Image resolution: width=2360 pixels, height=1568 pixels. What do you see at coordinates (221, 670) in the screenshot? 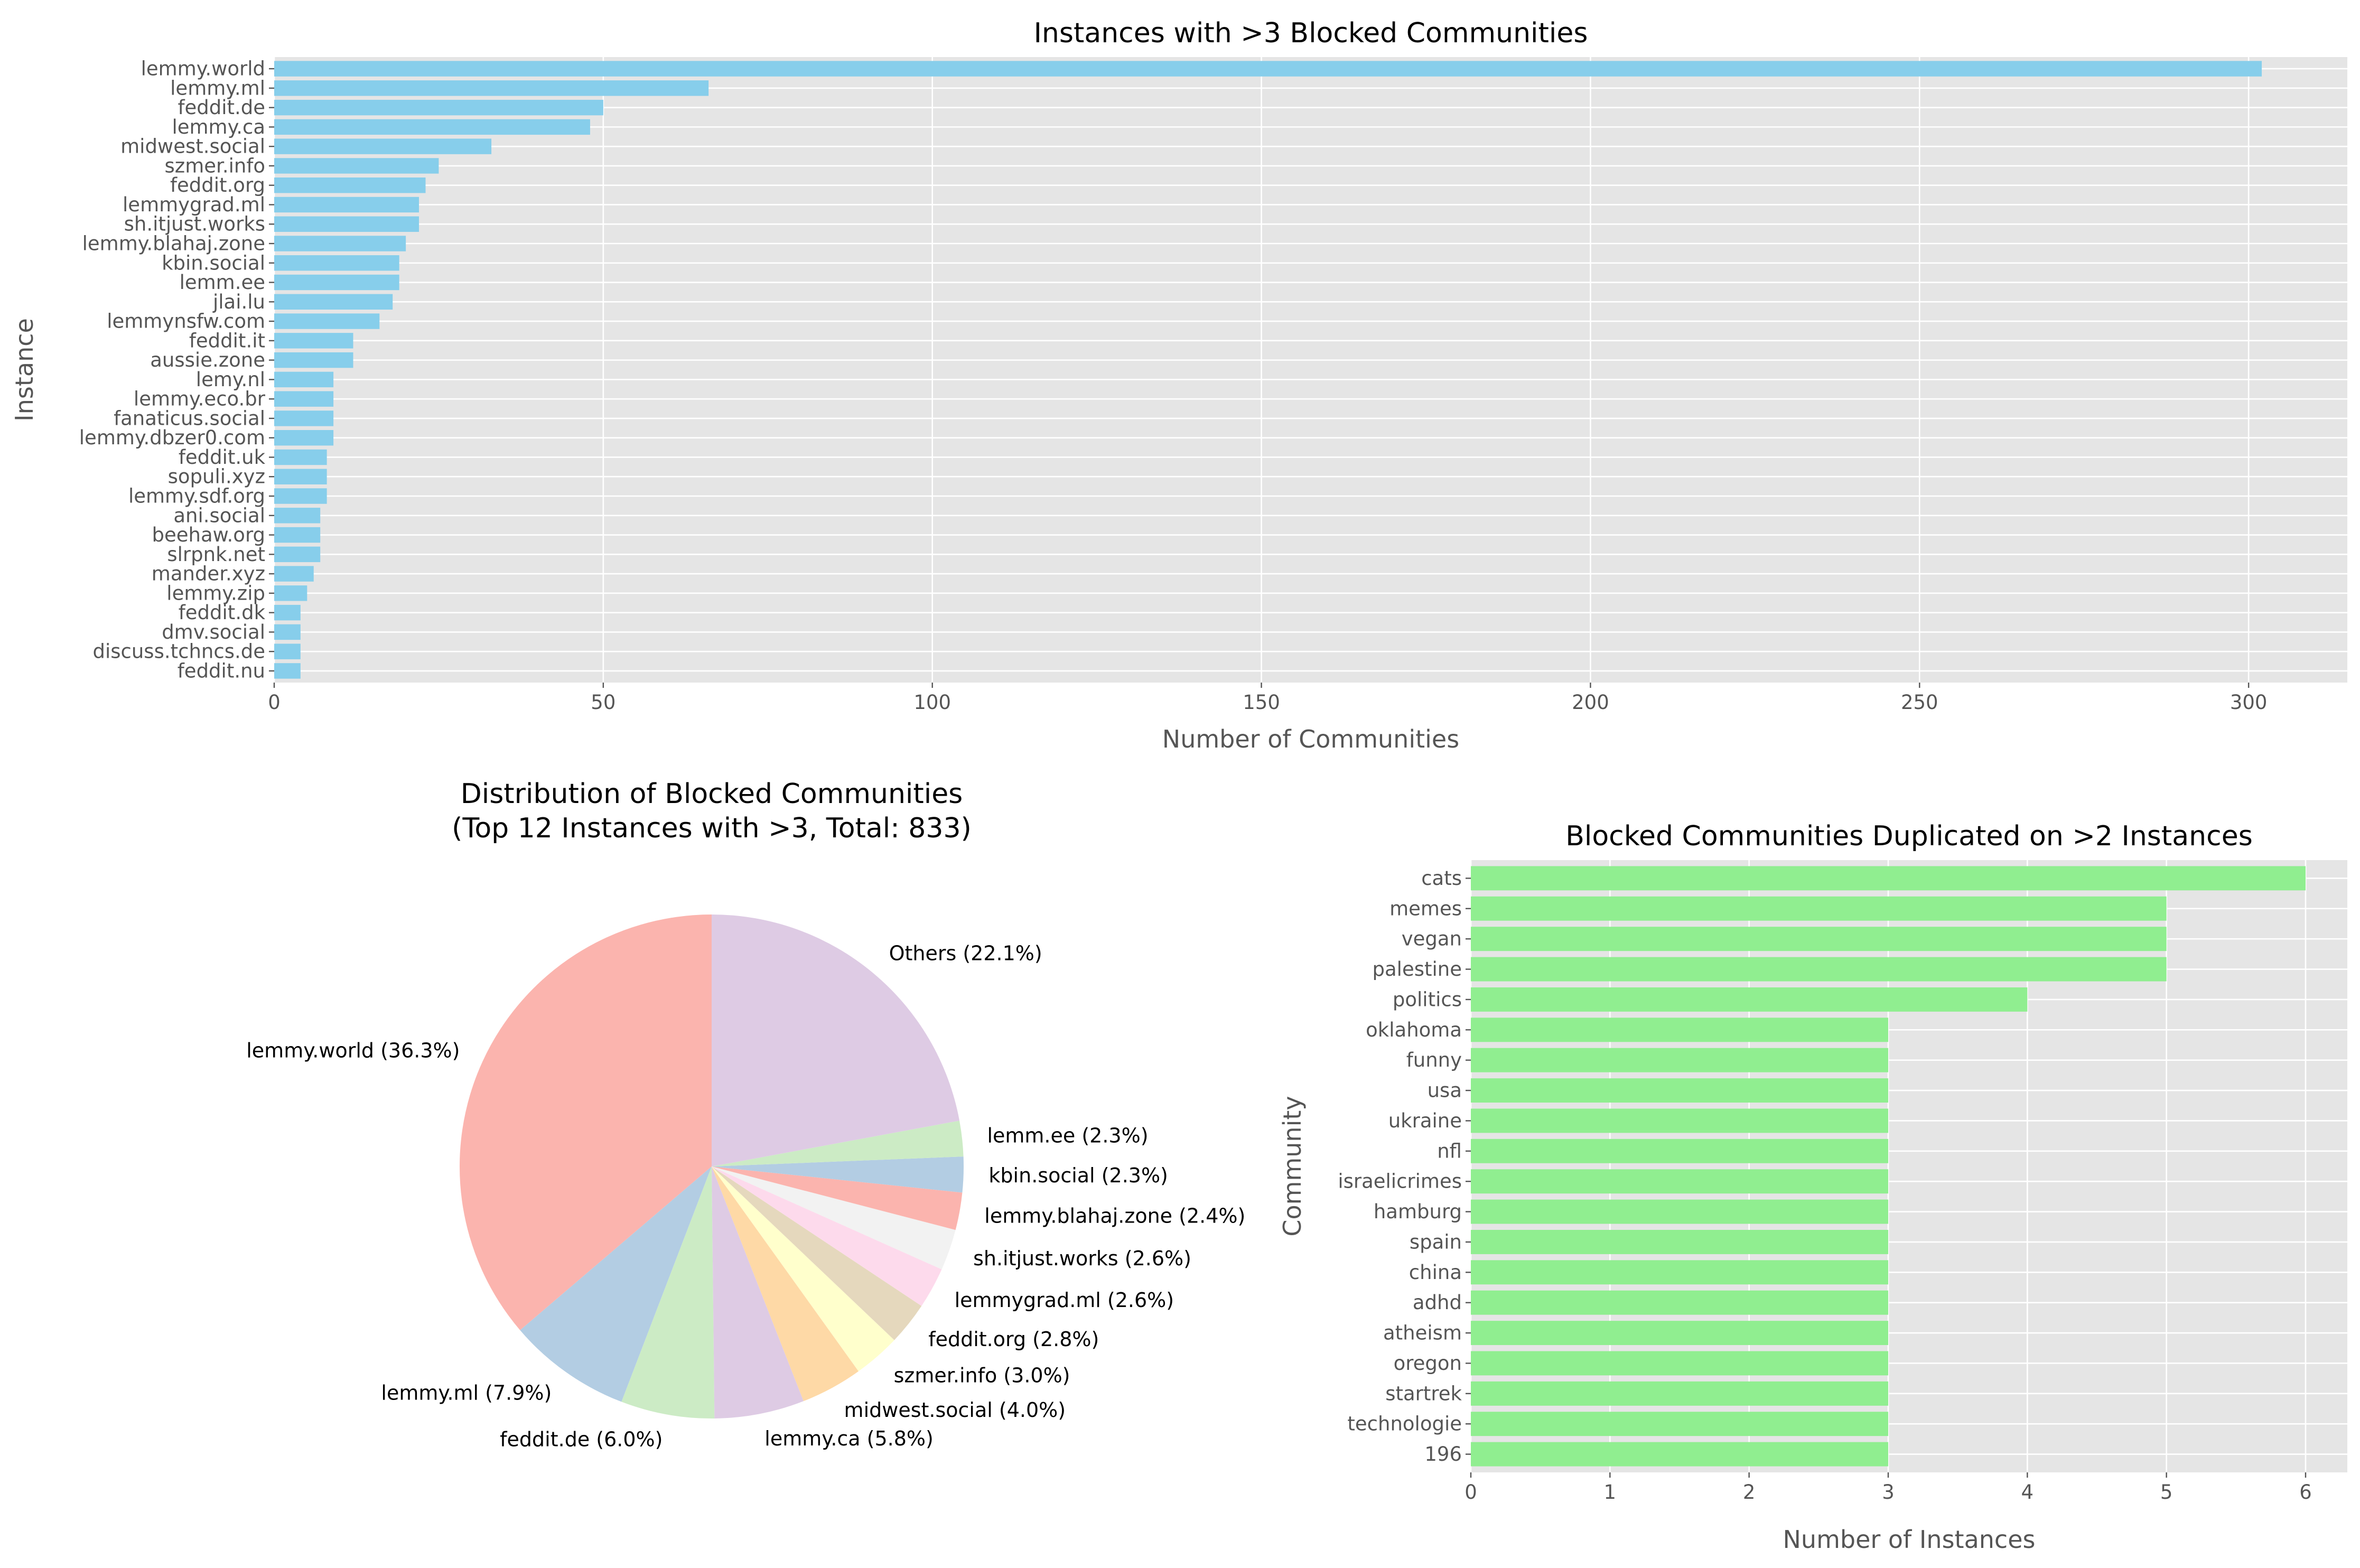
I see `y-tick-label: feddit.nu` at bounding box center [221, 670].